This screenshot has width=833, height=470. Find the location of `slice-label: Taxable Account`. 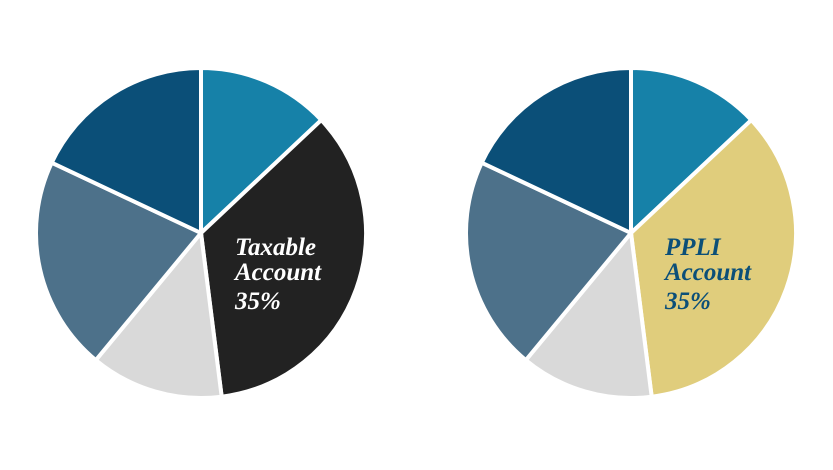

slice-label: Taxable Account is located at coordinates (278, 260).